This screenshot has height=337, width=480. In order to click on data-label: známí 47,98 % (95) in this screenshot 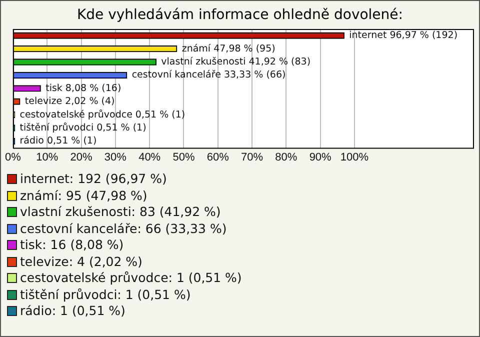, I will do `click(229, 48)`.